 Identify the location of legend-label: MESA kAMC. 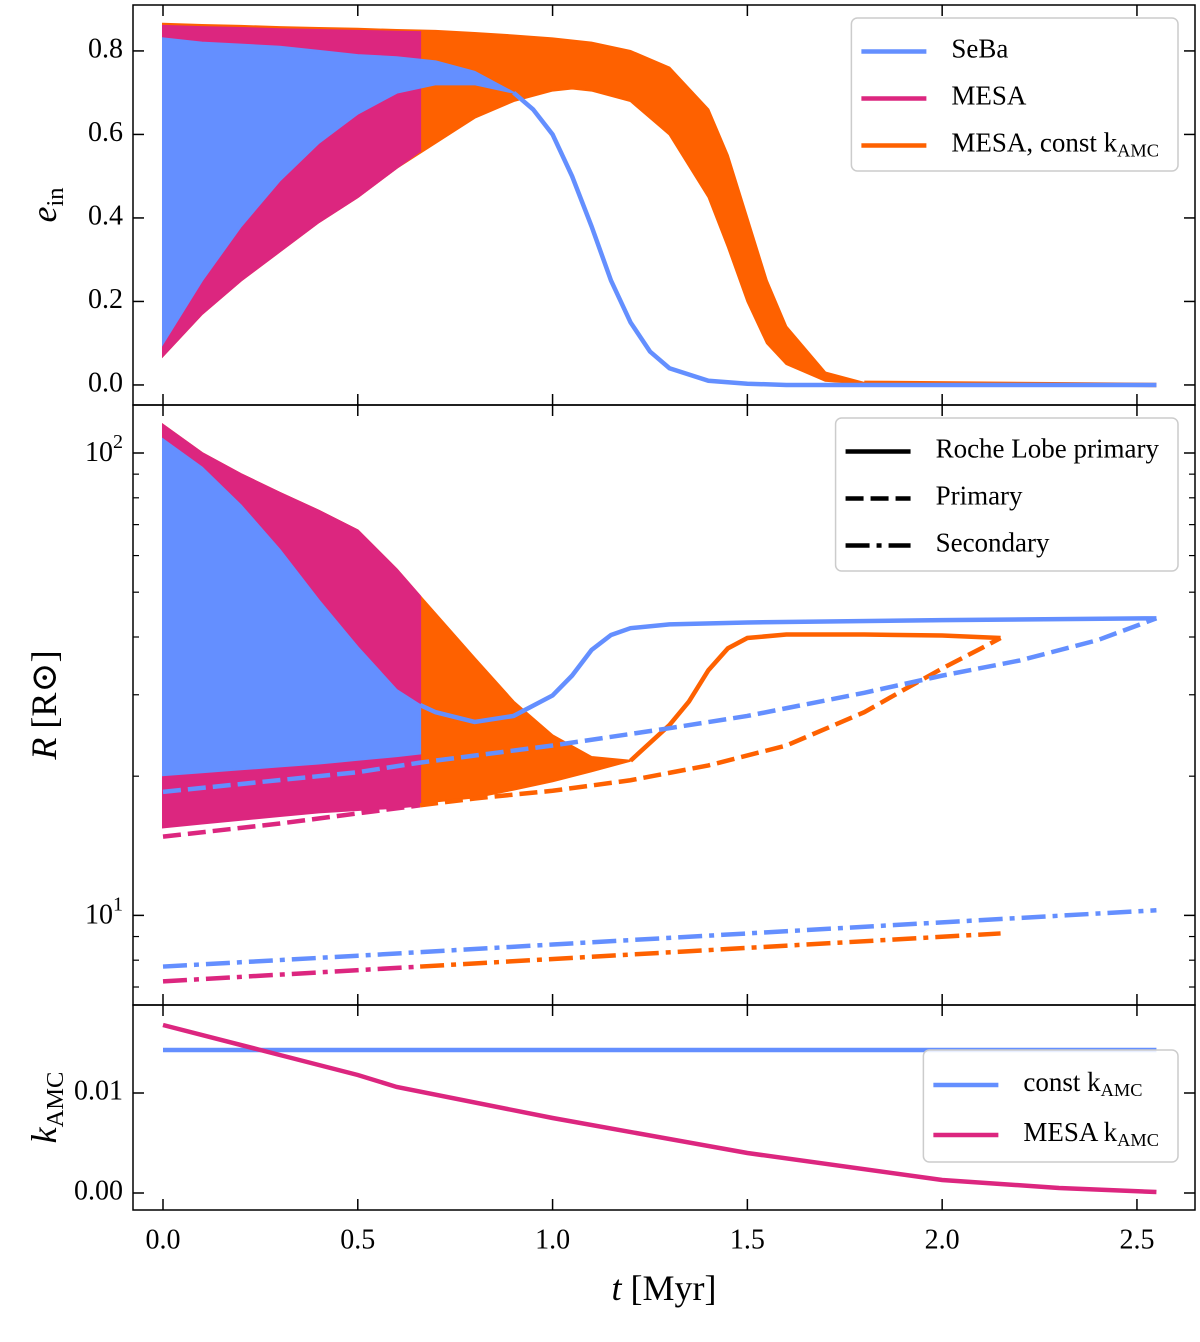
(1091, 1133).